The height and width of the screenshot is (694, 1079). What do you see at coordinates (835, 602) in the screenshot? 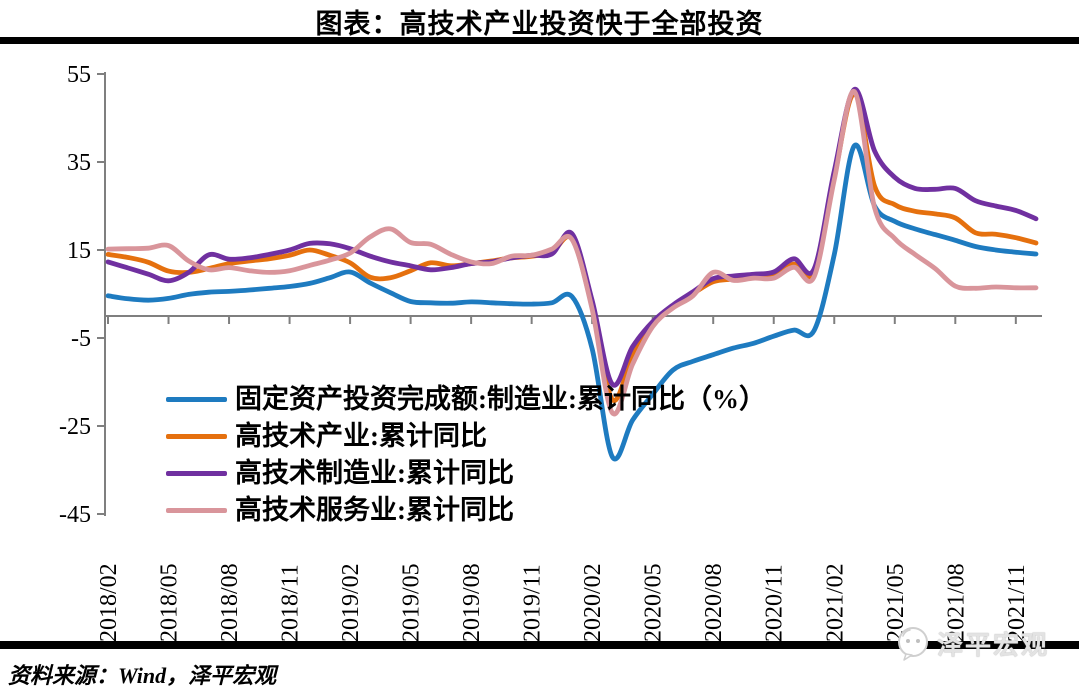
I see `x-tick-label: 2021/02` at bounding box center [835, 602].